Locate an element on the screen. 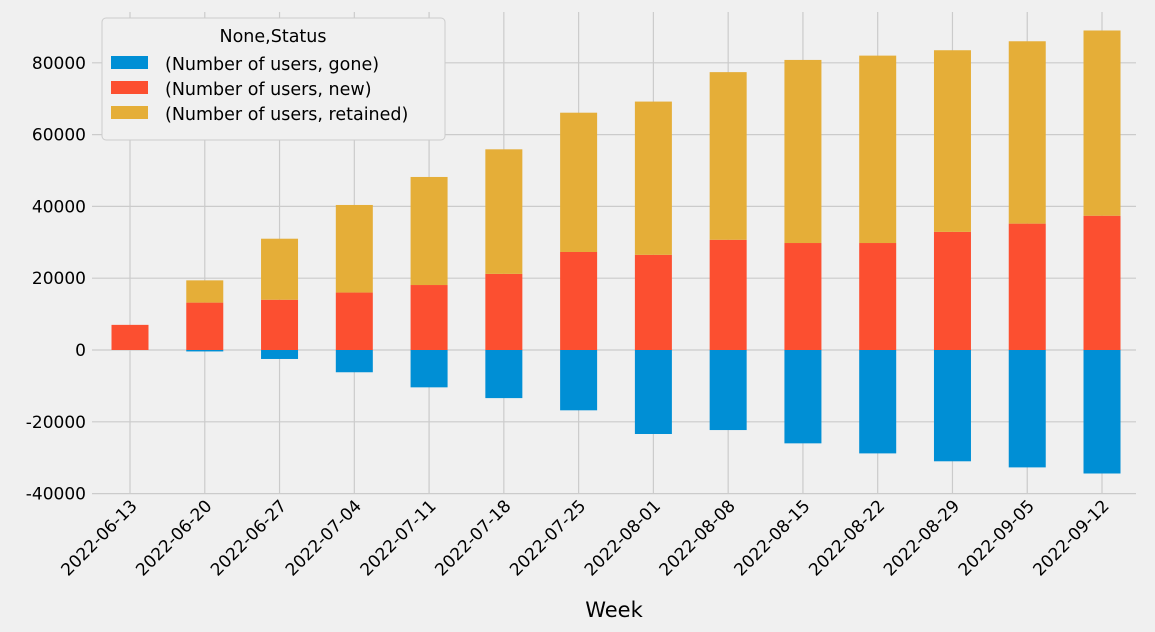 The width and height of the screenshot is (1155, 632). x-tick-label: 2022-06-27 is located at coordinates (249, 538).